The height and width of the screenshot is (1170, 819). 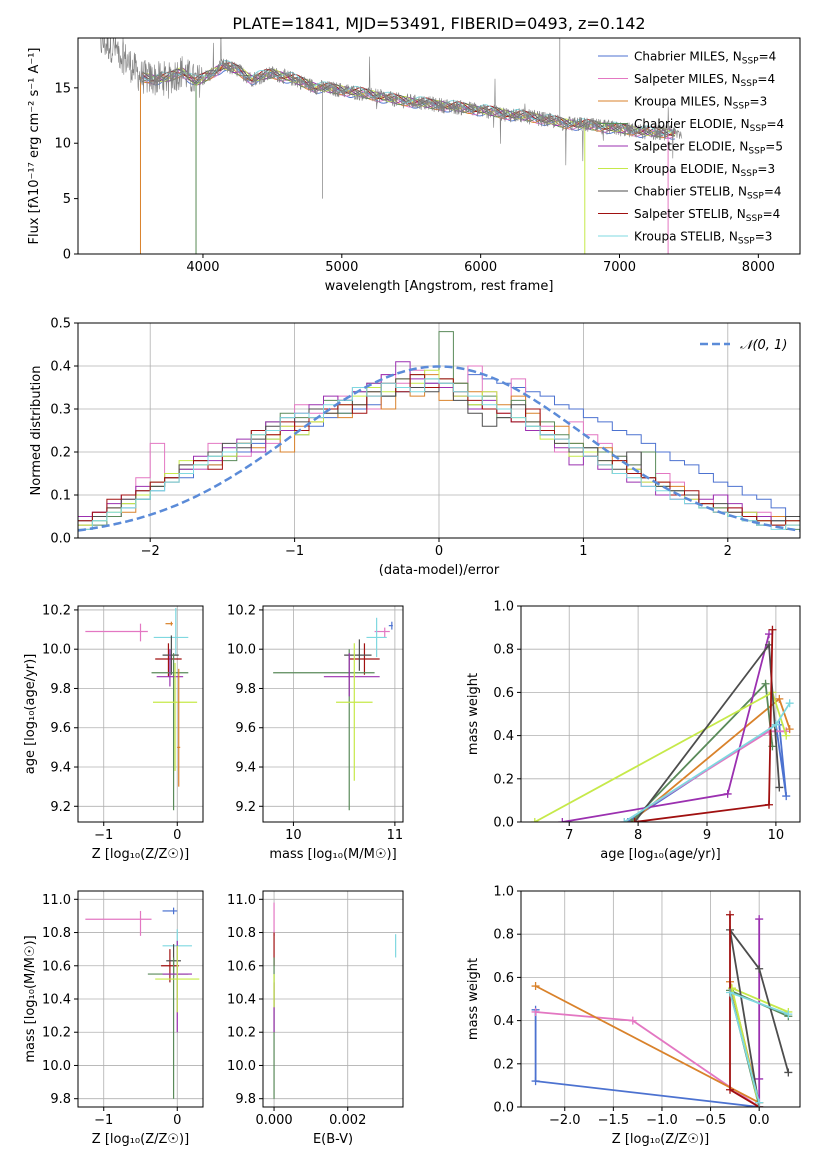 What do you see at coordinates (241, 1000) in the screenshot?
I see `y-tick-label: 10.4` at bounding box center [241, 1000].